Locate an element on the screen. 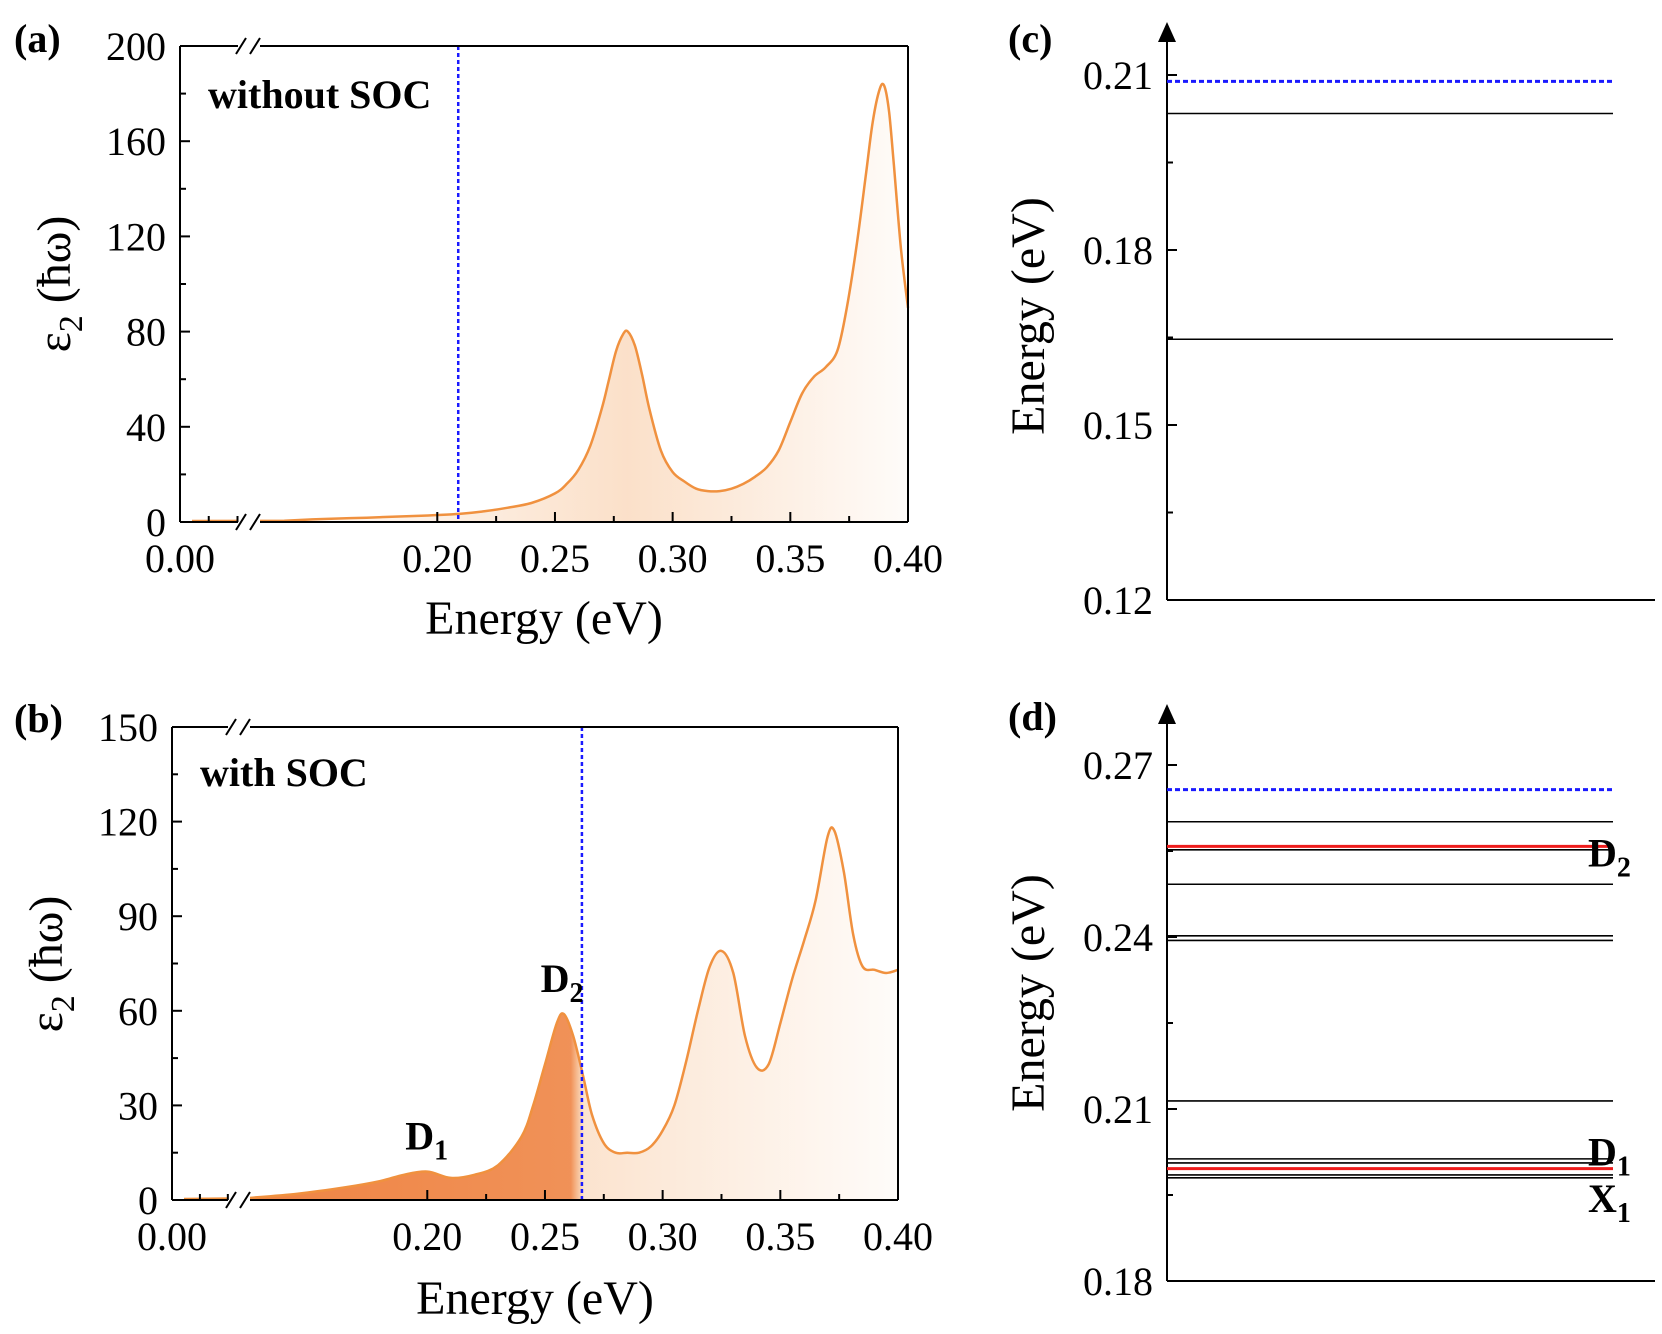  panel-b-x-ticks: 0.00 0.20 0.25 0.30 0.35 0.40 is located at coordinates (535, 1224).